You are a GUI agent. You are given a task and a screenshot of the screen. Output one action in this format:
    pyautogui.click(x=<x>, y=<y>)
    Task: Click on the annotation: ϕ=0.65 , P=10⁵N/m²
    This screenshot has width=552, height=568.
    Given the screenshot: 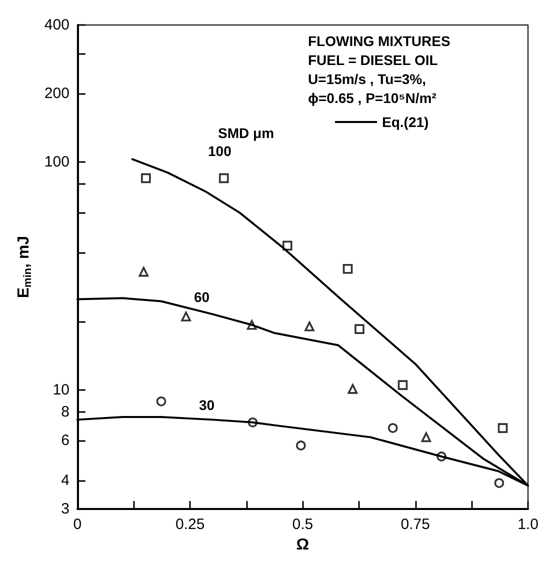 What is the action you would take?
    pyautogui.click(x=372, y=98)
    